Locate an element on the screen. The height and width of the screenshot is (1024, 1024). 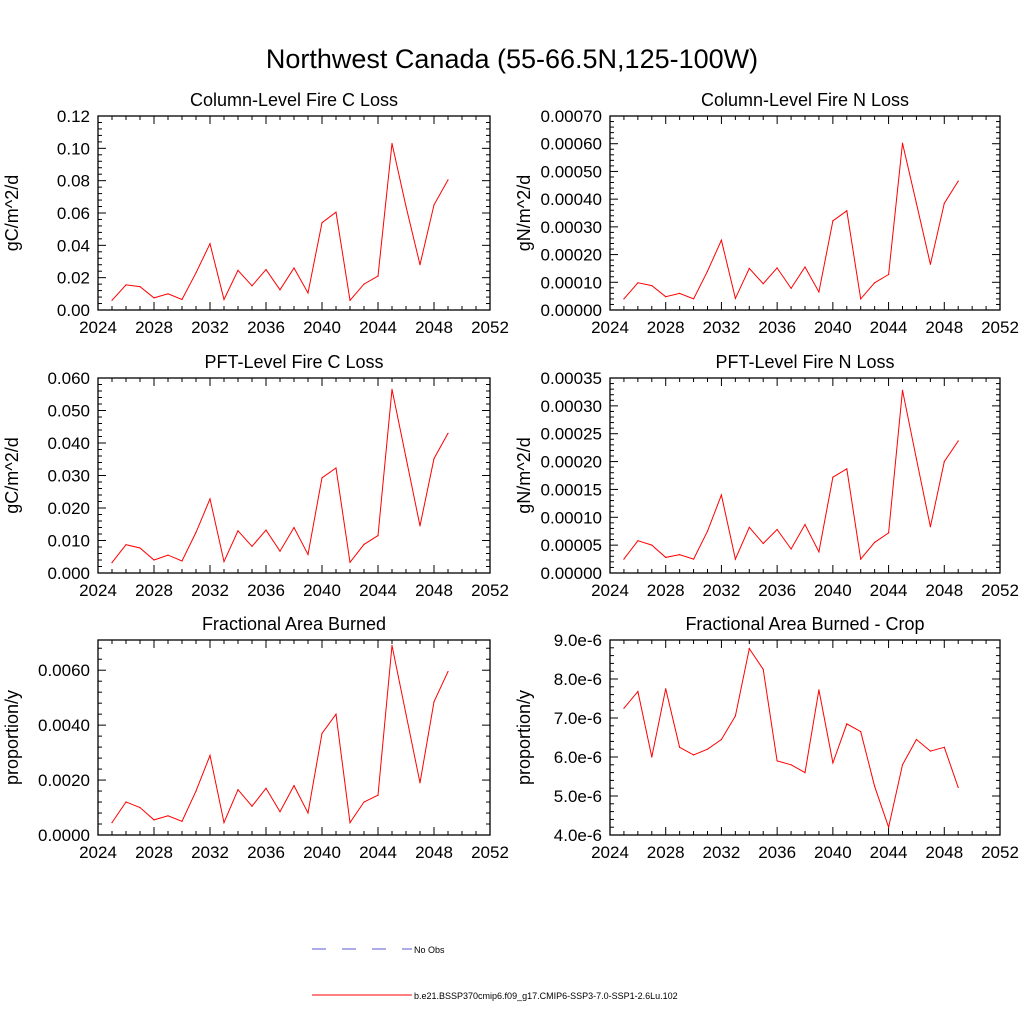
series-line is located at coordinates (791, 475).